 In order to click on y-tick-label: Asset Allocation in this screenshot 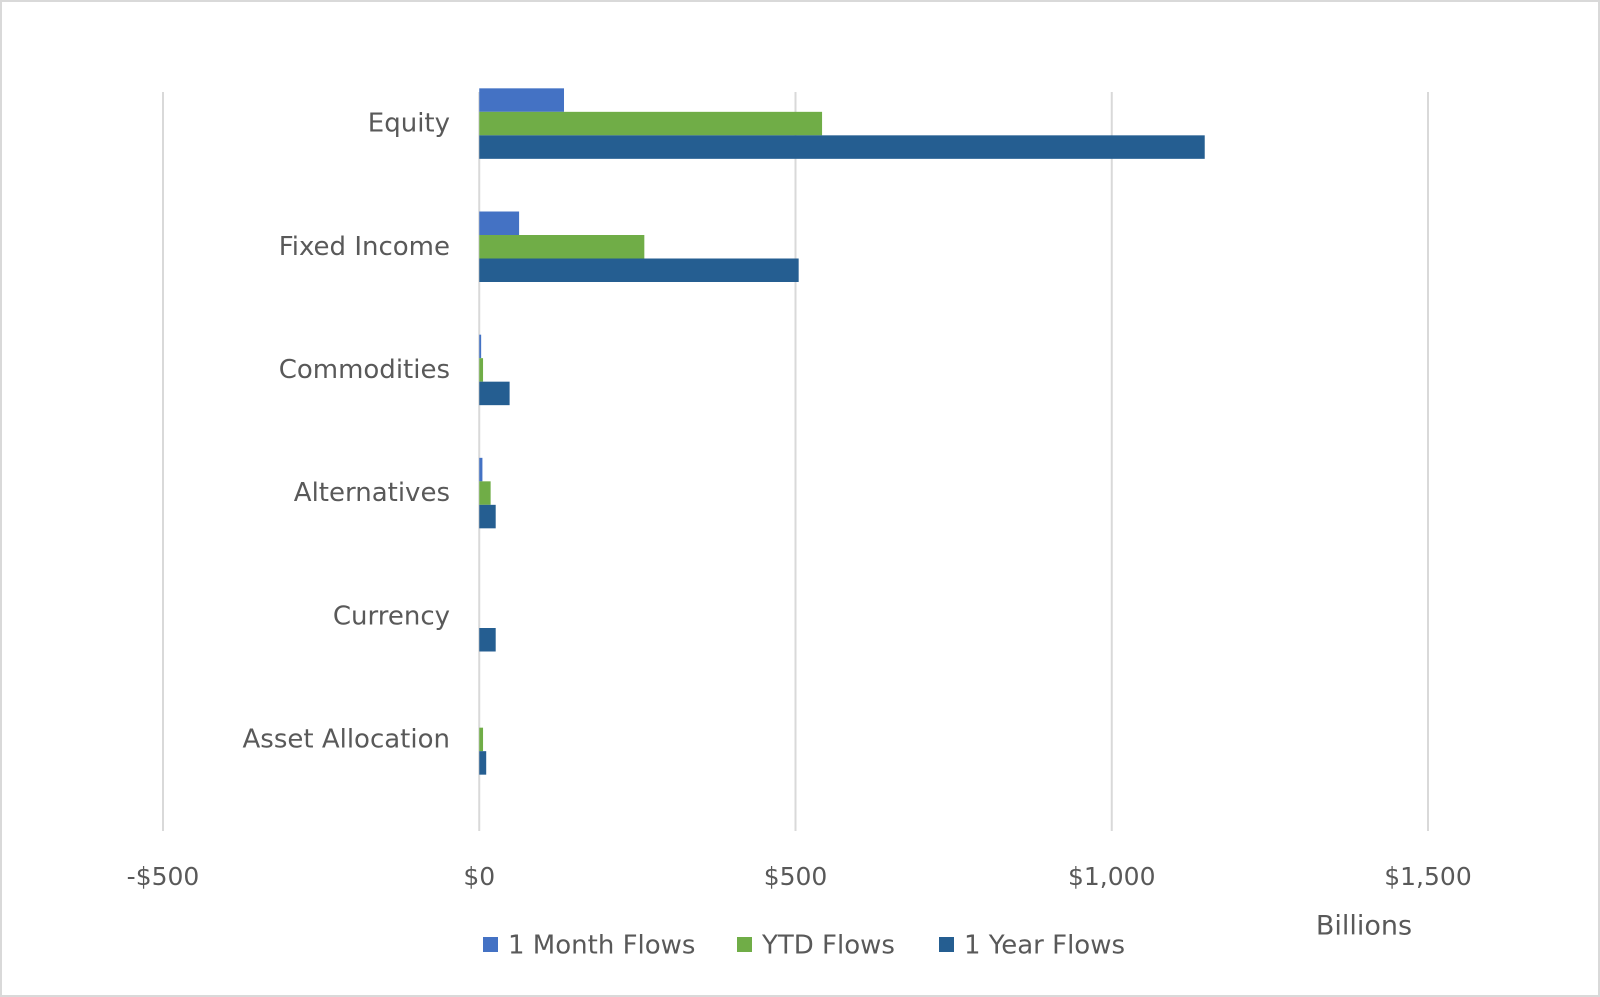, I will do `click(346, 739)`.